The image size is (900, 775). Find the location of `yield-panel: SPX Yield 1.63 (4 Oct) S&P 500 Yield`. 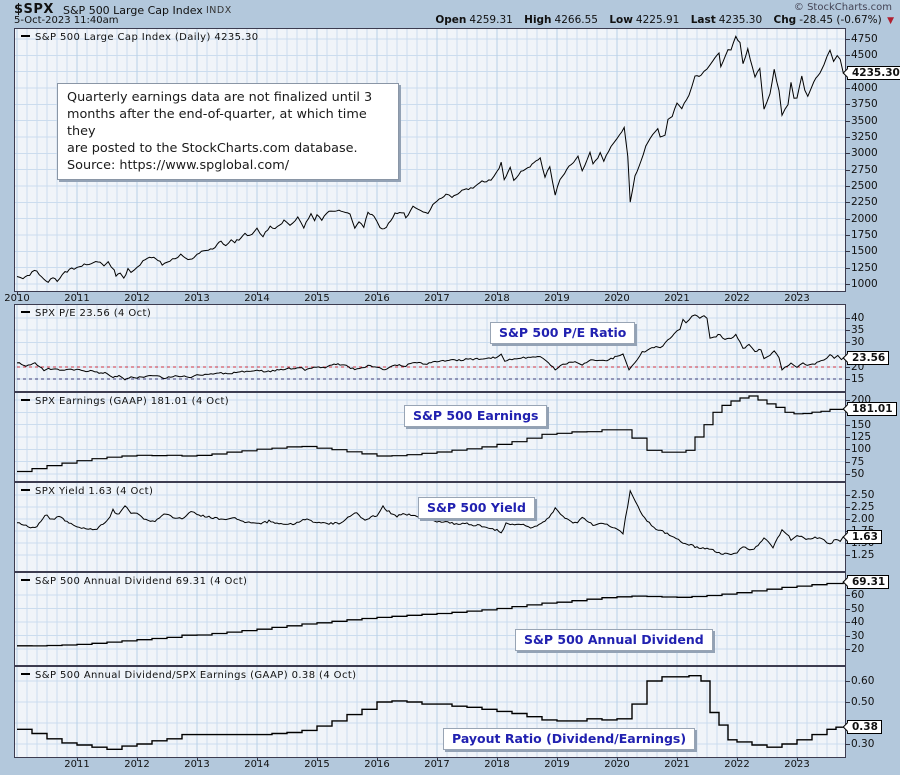

yield-panel: SPX Yield 1.63 (4 Oct) S&P 500 Yield is located at coordinates (430, 527).